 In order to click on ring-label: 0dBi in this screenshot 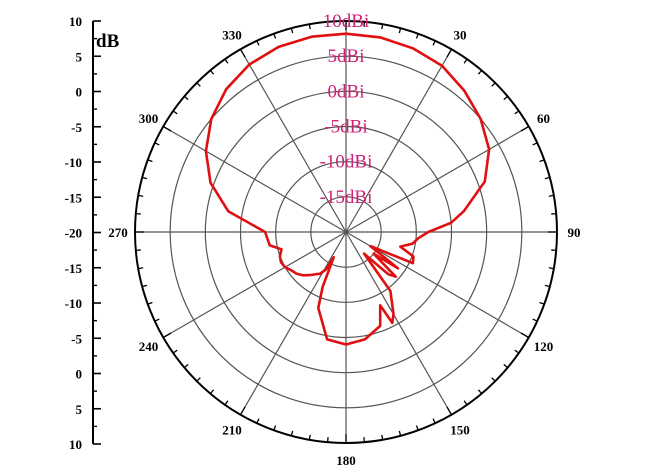, I will do `click(346, 91)`.